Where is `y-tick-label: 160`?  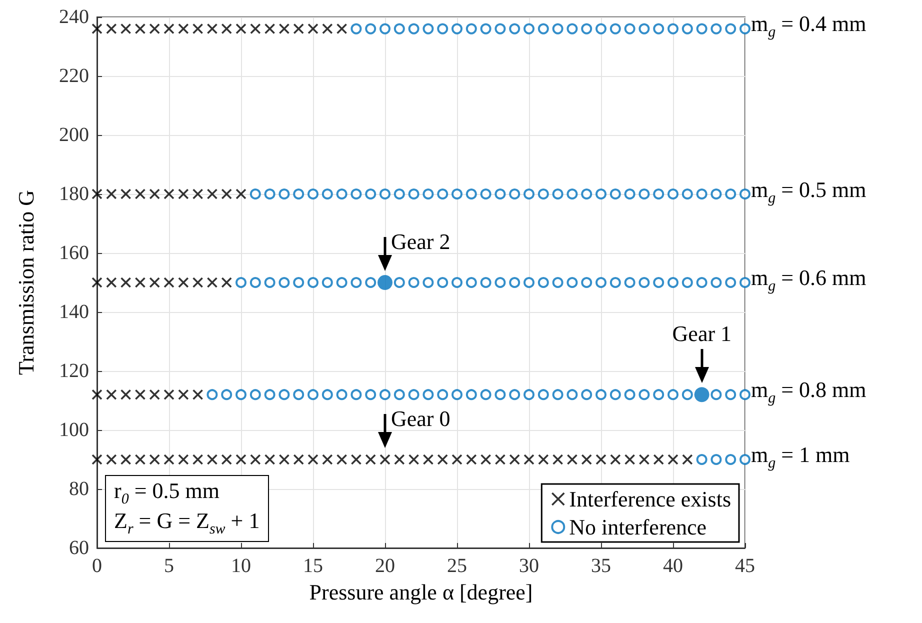
y-tick-label: 160 is located at coordinates (74, 253).